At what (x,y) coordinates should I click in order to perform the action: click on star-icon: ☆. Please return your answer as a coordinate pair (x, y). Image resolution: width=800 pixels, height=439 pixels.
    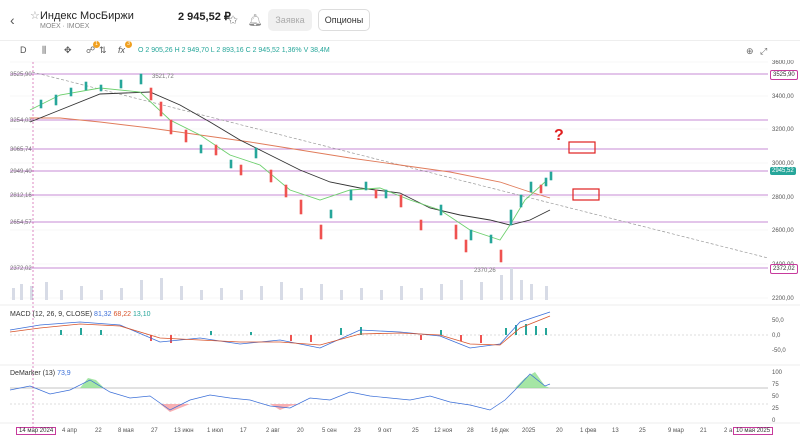
    Looking at the image, I should click on (35, 16).